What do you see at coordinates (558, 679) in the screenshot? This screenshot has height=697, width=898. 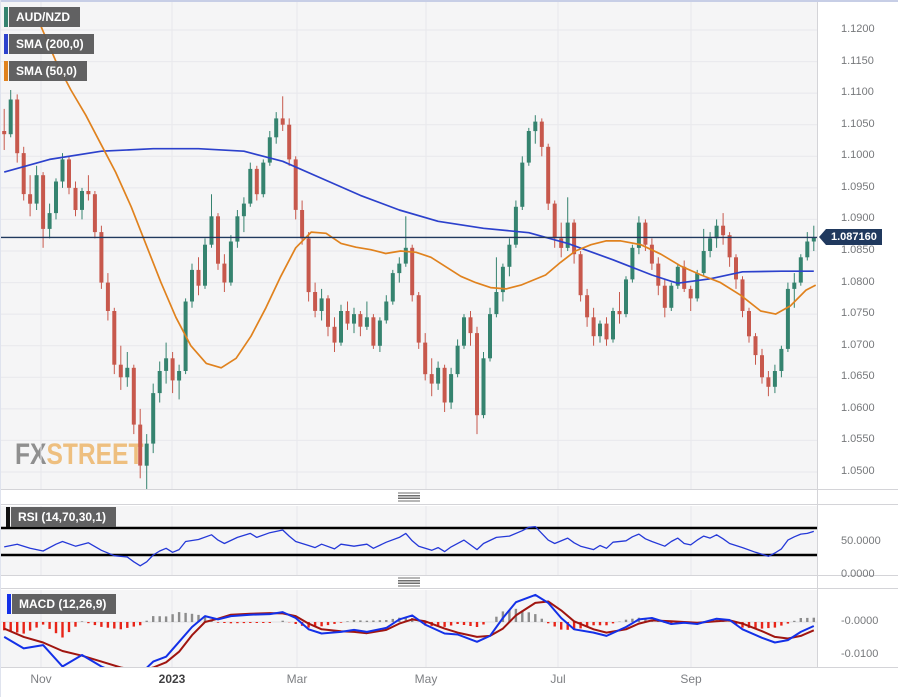 I see `time-axis-label: Jul` at bounding box center [558, 679].